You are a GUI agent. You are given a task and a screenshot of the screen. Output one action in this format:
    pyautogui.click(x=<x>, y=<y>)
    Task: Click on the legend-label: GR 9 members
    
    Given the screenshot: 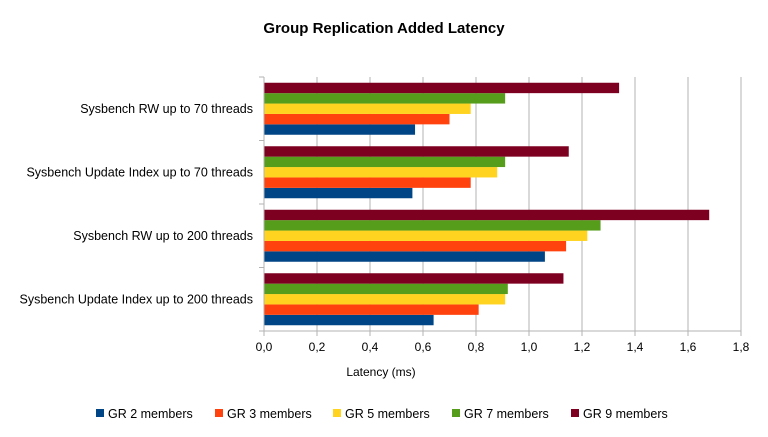 What is the action you would take?
    pyautogui.click(x=625, y=414)
    